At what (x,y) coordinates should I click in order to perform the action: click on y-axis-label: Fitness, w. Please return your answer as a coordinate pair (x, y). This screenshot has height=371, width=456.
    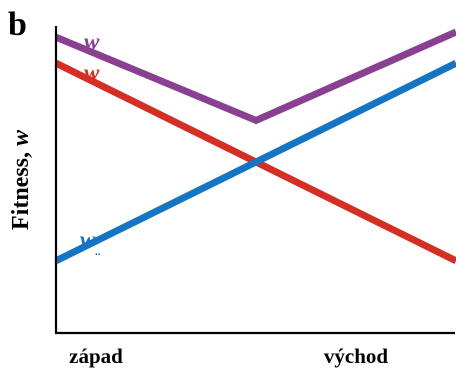
    Looking at the image, I should click on (21, 179).